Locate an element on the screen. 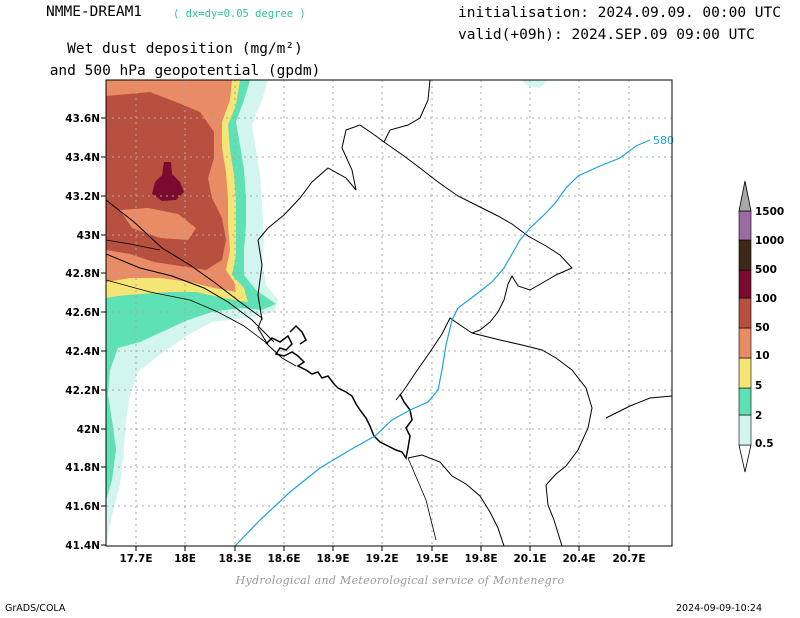 The width and height of the screenshot is (800, 618). legend-lower-arrow is located at coordinates (745, 458).